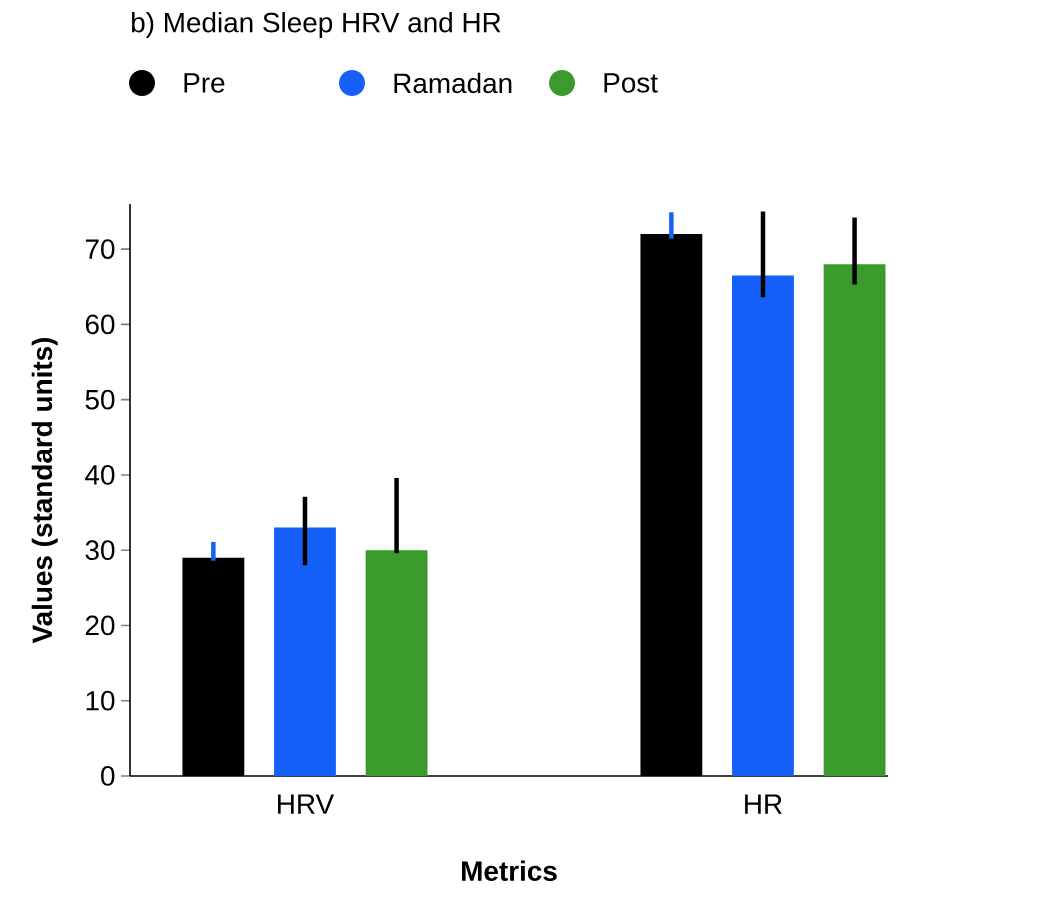 The width and height of the screenshot is (1041, 921). What do you see at coordinates (100, 700) in the screenshot?
I see `y-tick-label: 10` at bounding box center [100, 700].